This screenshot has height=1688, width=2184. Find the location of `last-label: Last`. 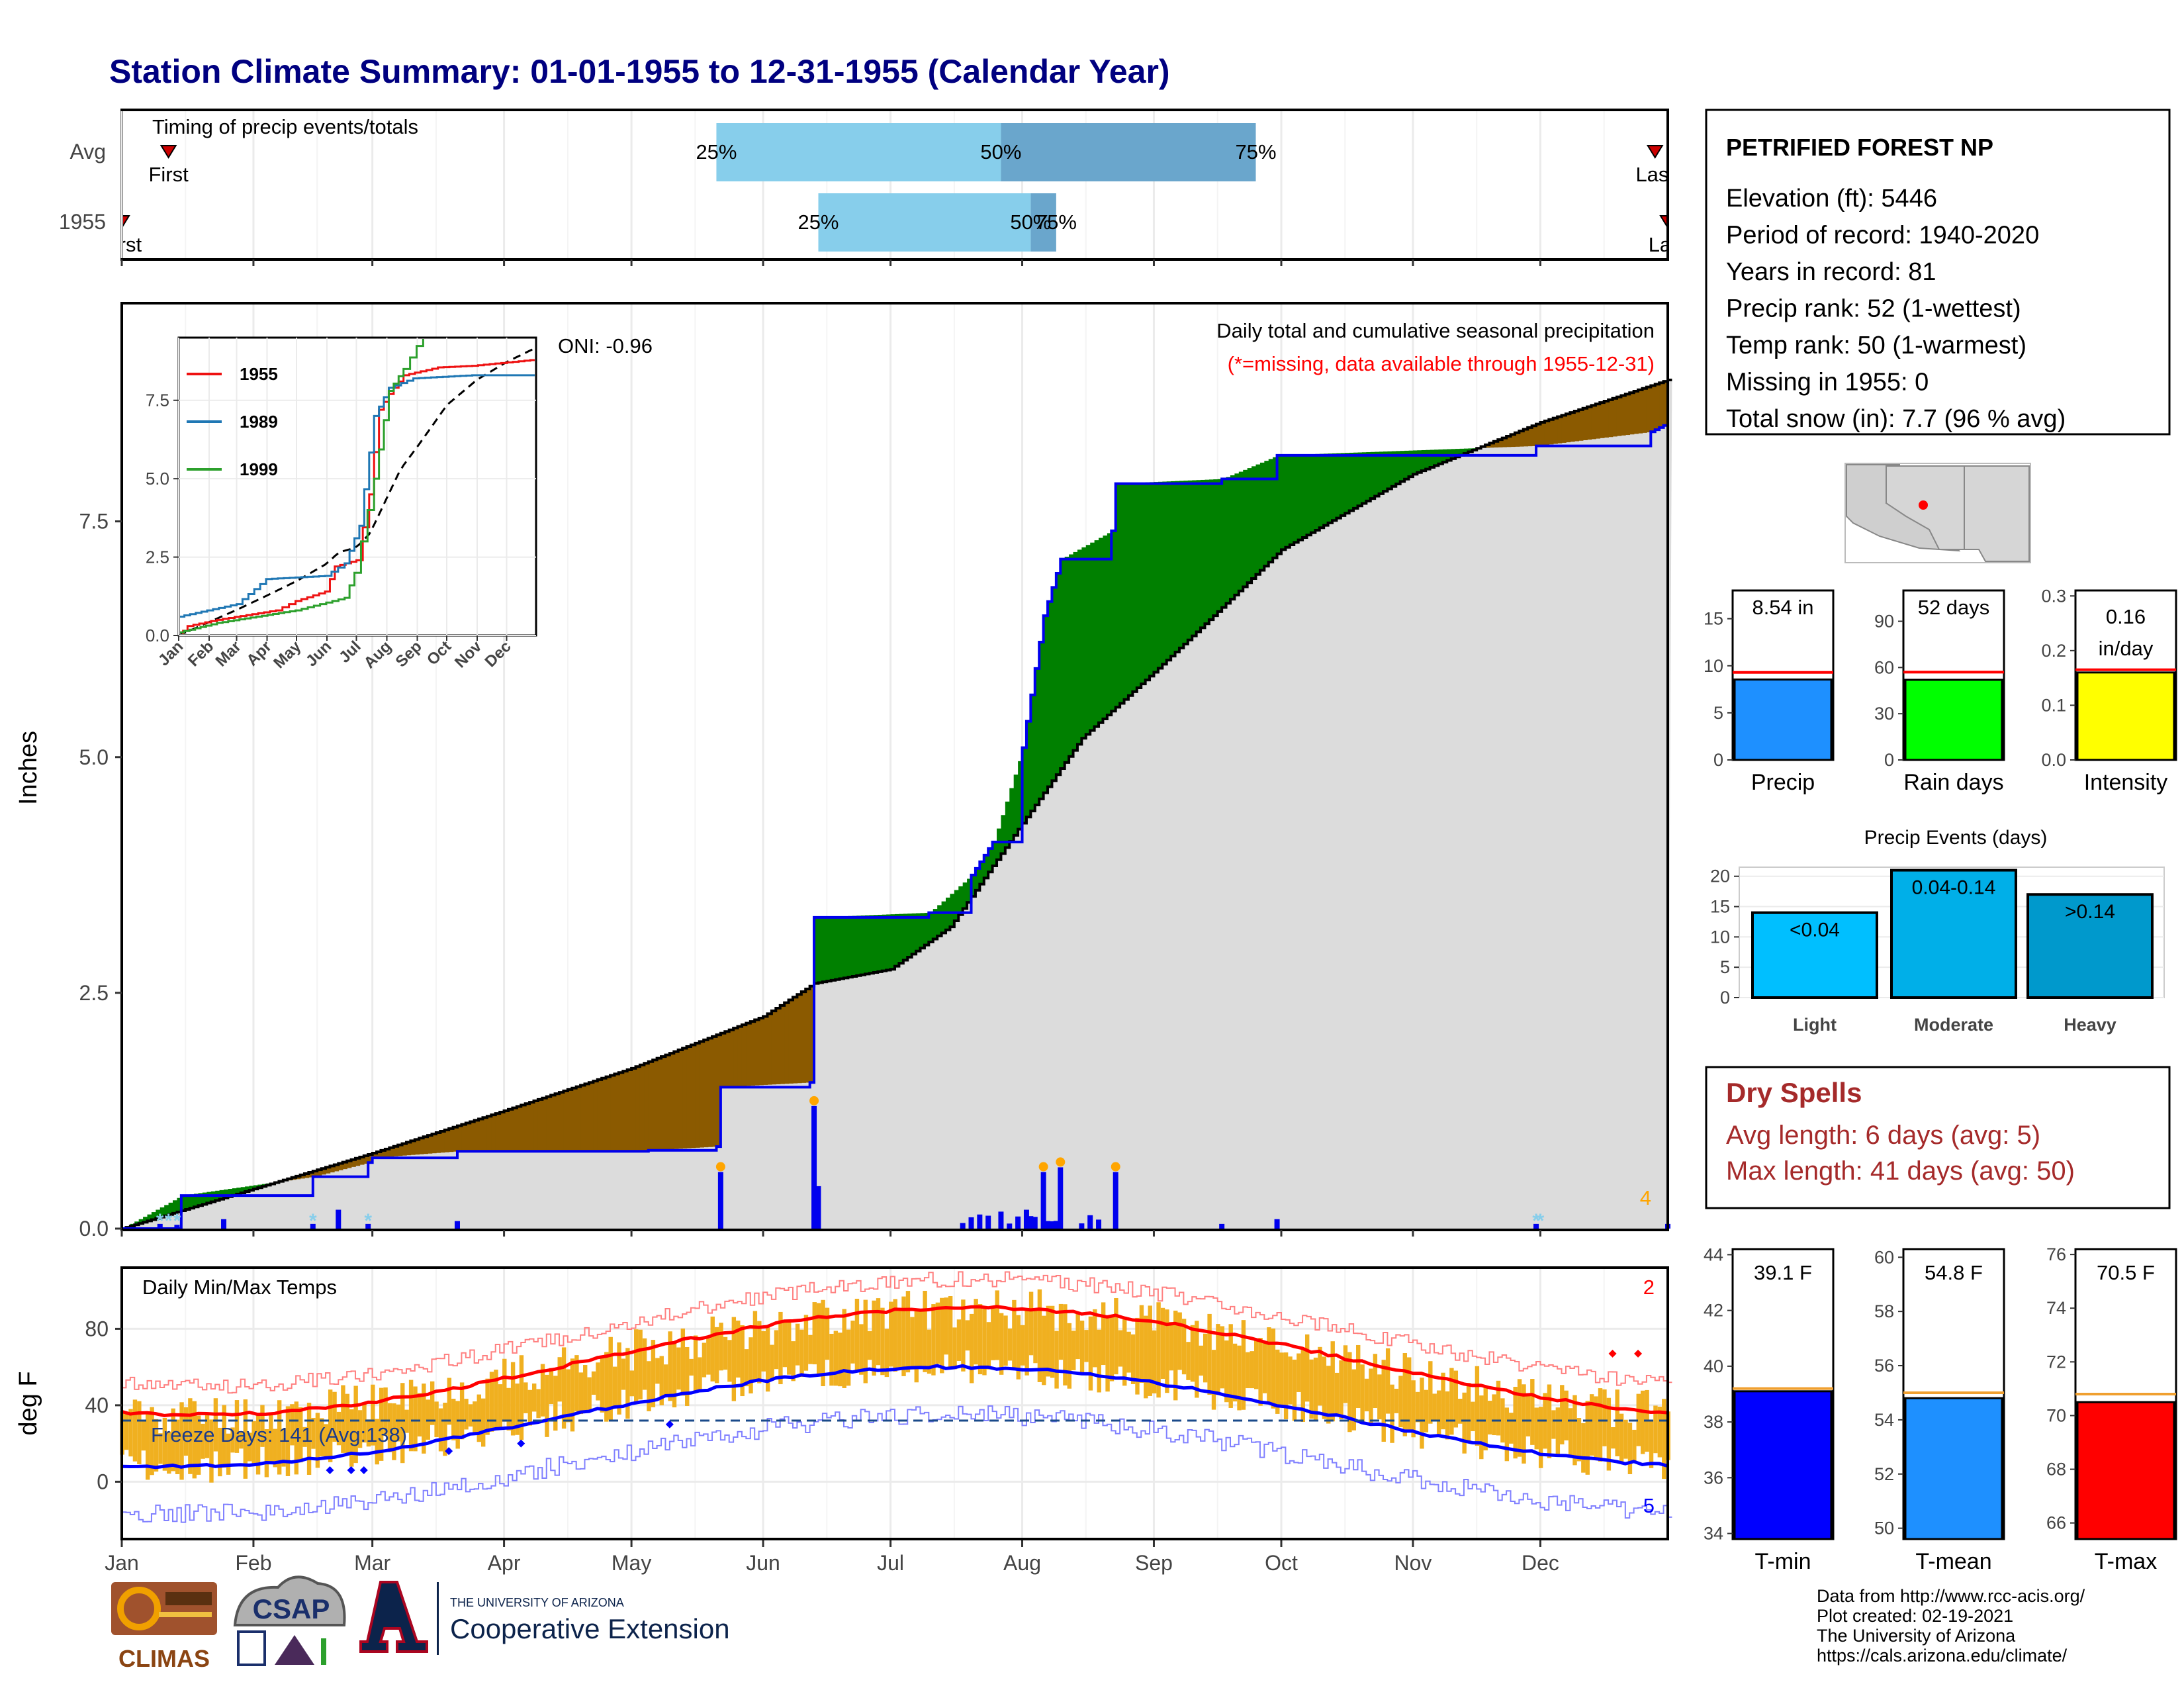

last-label: Last is located at coordinates (1669, 244).